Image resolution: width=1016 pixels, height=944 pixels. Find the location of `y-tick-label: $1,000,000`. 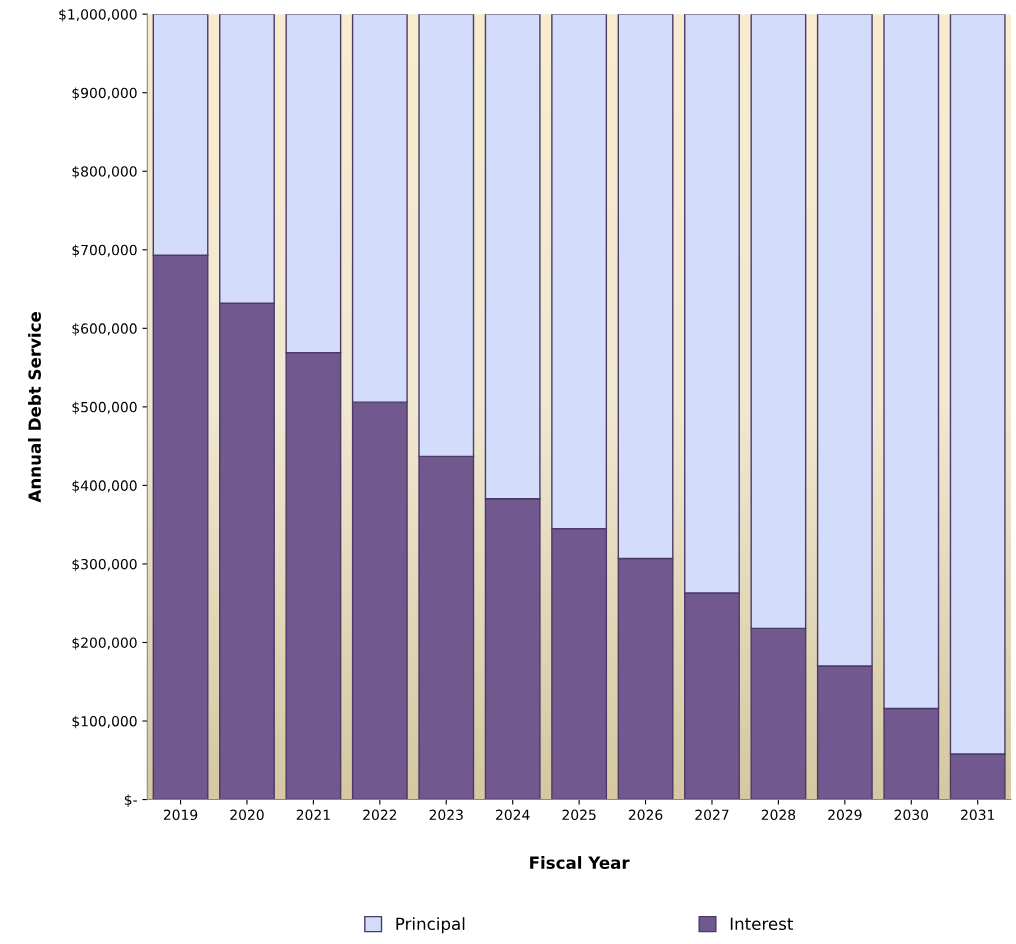

y-tick-label: $1,000,000 is located at coordinates (98, 15).